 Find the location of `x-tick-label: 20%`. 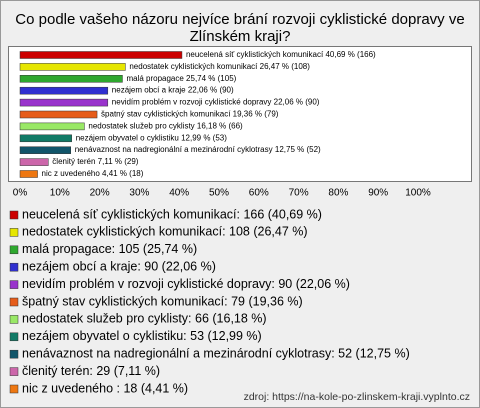

x-tick-label: 20% is located at coordinates (100, 193).